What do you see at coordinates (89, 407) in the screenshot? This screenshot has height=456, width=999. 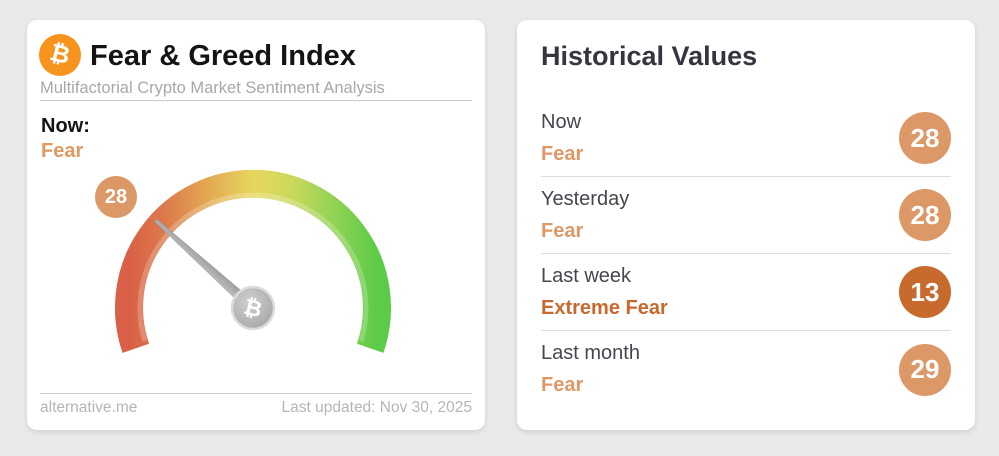 I see `source-link: alternative.me` at bounding box center [89, 407].